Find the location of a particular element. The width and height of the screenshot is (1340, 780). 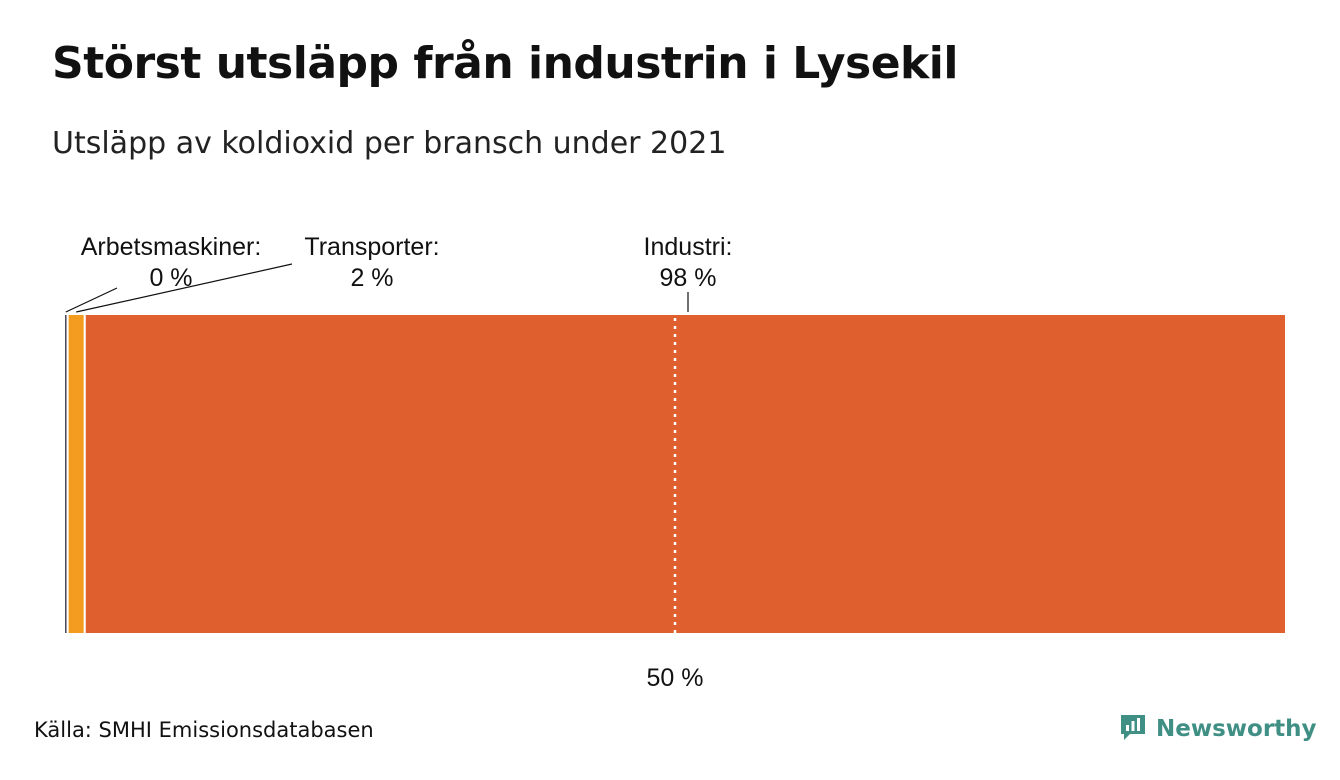

segment-value-industri: 98 % is located at coordinates (688, 278).